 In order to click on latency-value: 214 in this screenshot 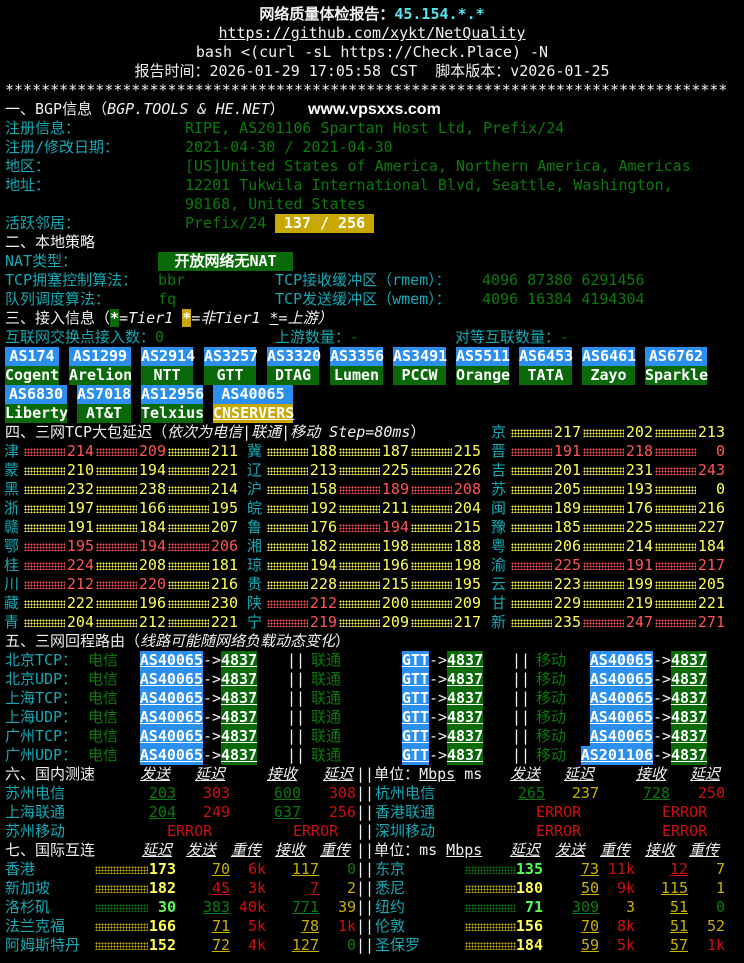, I will do `click(80, 451)`.